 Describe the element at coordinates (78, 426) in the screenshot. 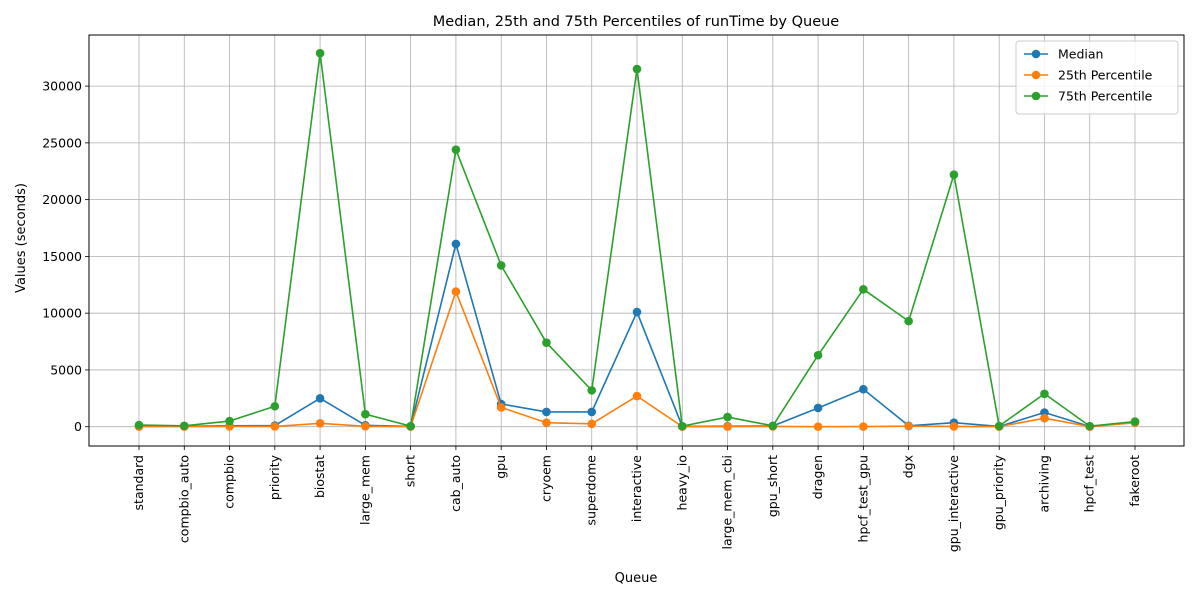

I see `y-tick-label: 0` at that location.